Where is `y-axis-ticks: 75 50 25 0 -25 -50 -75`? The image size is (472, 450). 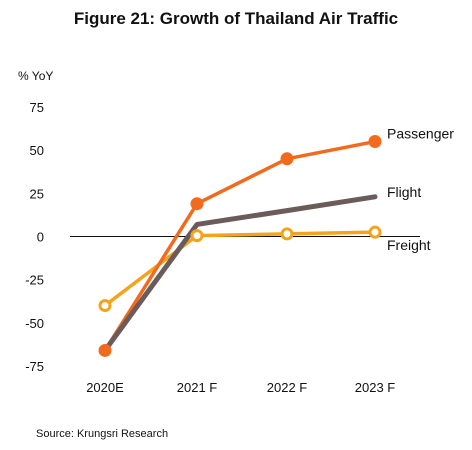
y-axis-ticks: 75 50 25 0 -25 -50 -75 is located at coordinates (34, 237).